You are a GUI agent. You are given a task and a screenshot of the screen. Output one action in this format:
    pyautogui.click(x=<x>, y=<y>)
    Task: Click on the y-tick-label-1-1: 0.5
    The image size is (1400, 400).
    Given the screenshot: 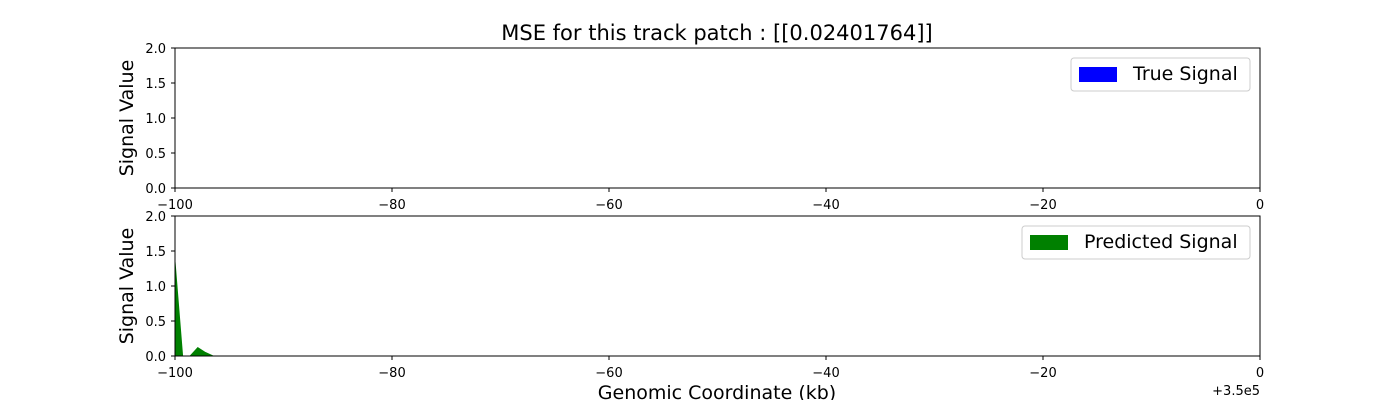 What is the action you would take?
    pyautogui.click(x=155, y=322)
    